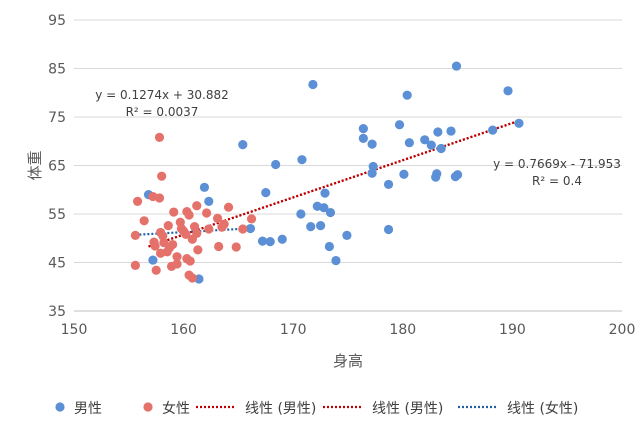 The image size is (642, 434). I want to click on y-tick-label: 65, so click(57, 167).